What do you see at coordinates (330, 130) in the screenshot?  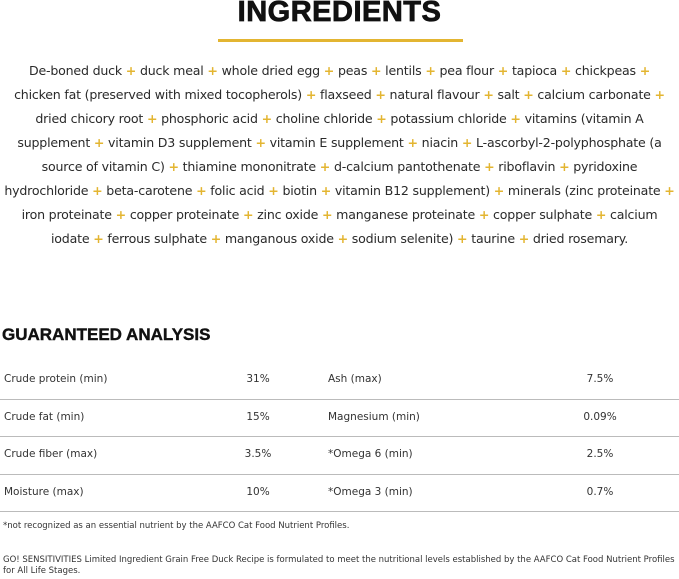 I see `ingredient-item: vitamins (vitamin A supplement` at bounding box center [330, 130].